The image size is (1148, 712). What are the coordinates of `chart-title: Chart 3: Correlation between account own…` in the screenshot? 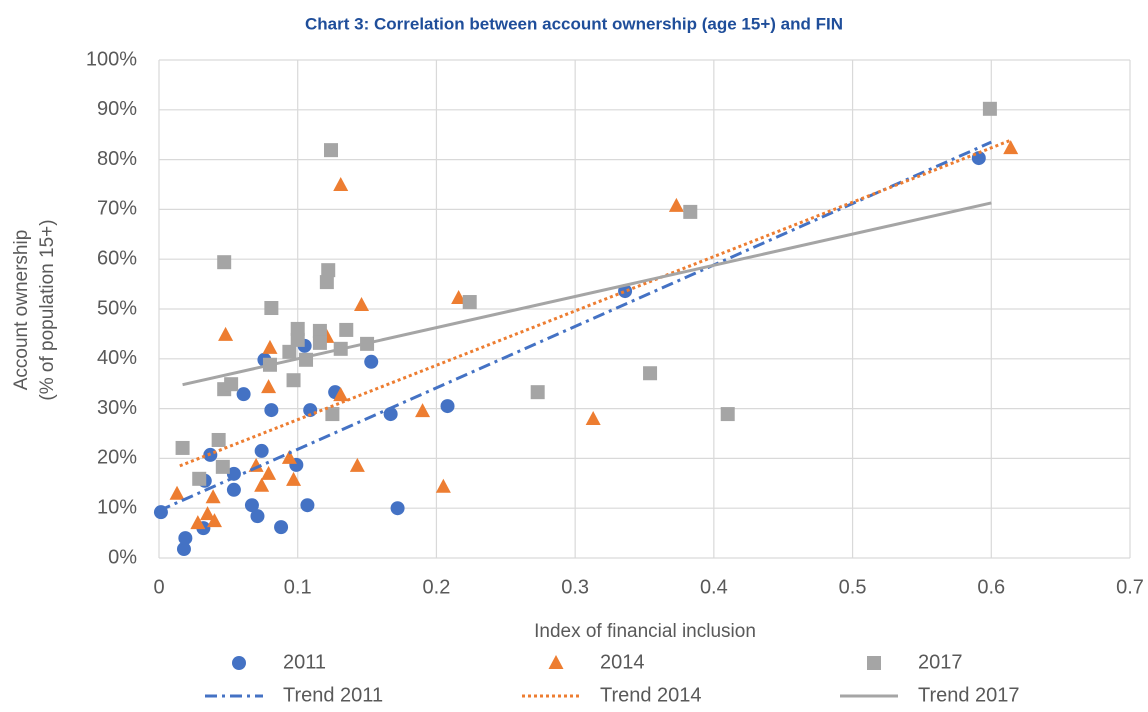 It's located at (574, 23).